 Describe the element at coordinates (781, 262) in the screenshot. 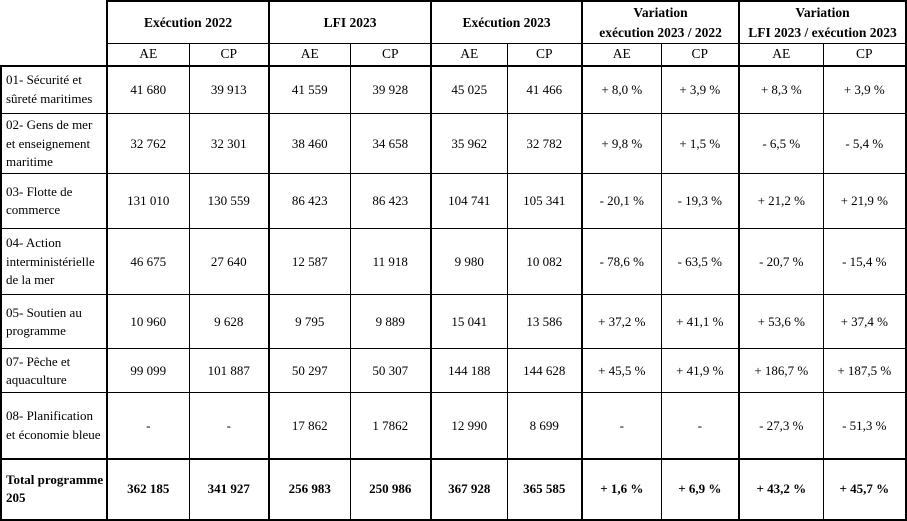

I see `value-cell: - 20,7 %` at that location.